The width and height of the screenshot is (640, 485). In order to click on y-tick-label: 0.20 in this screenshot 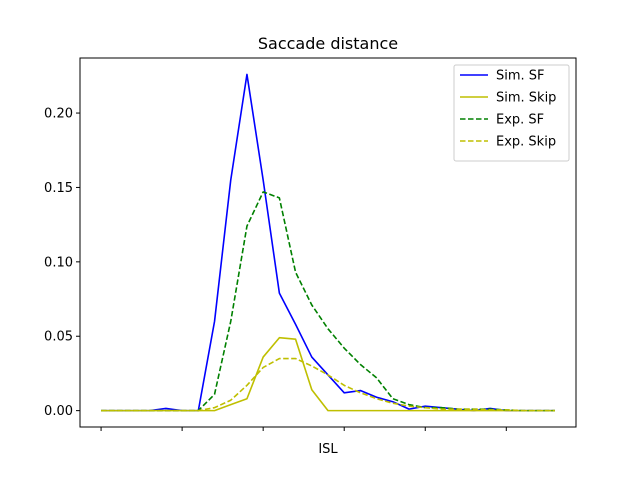, I will do `click(58, 114)`.